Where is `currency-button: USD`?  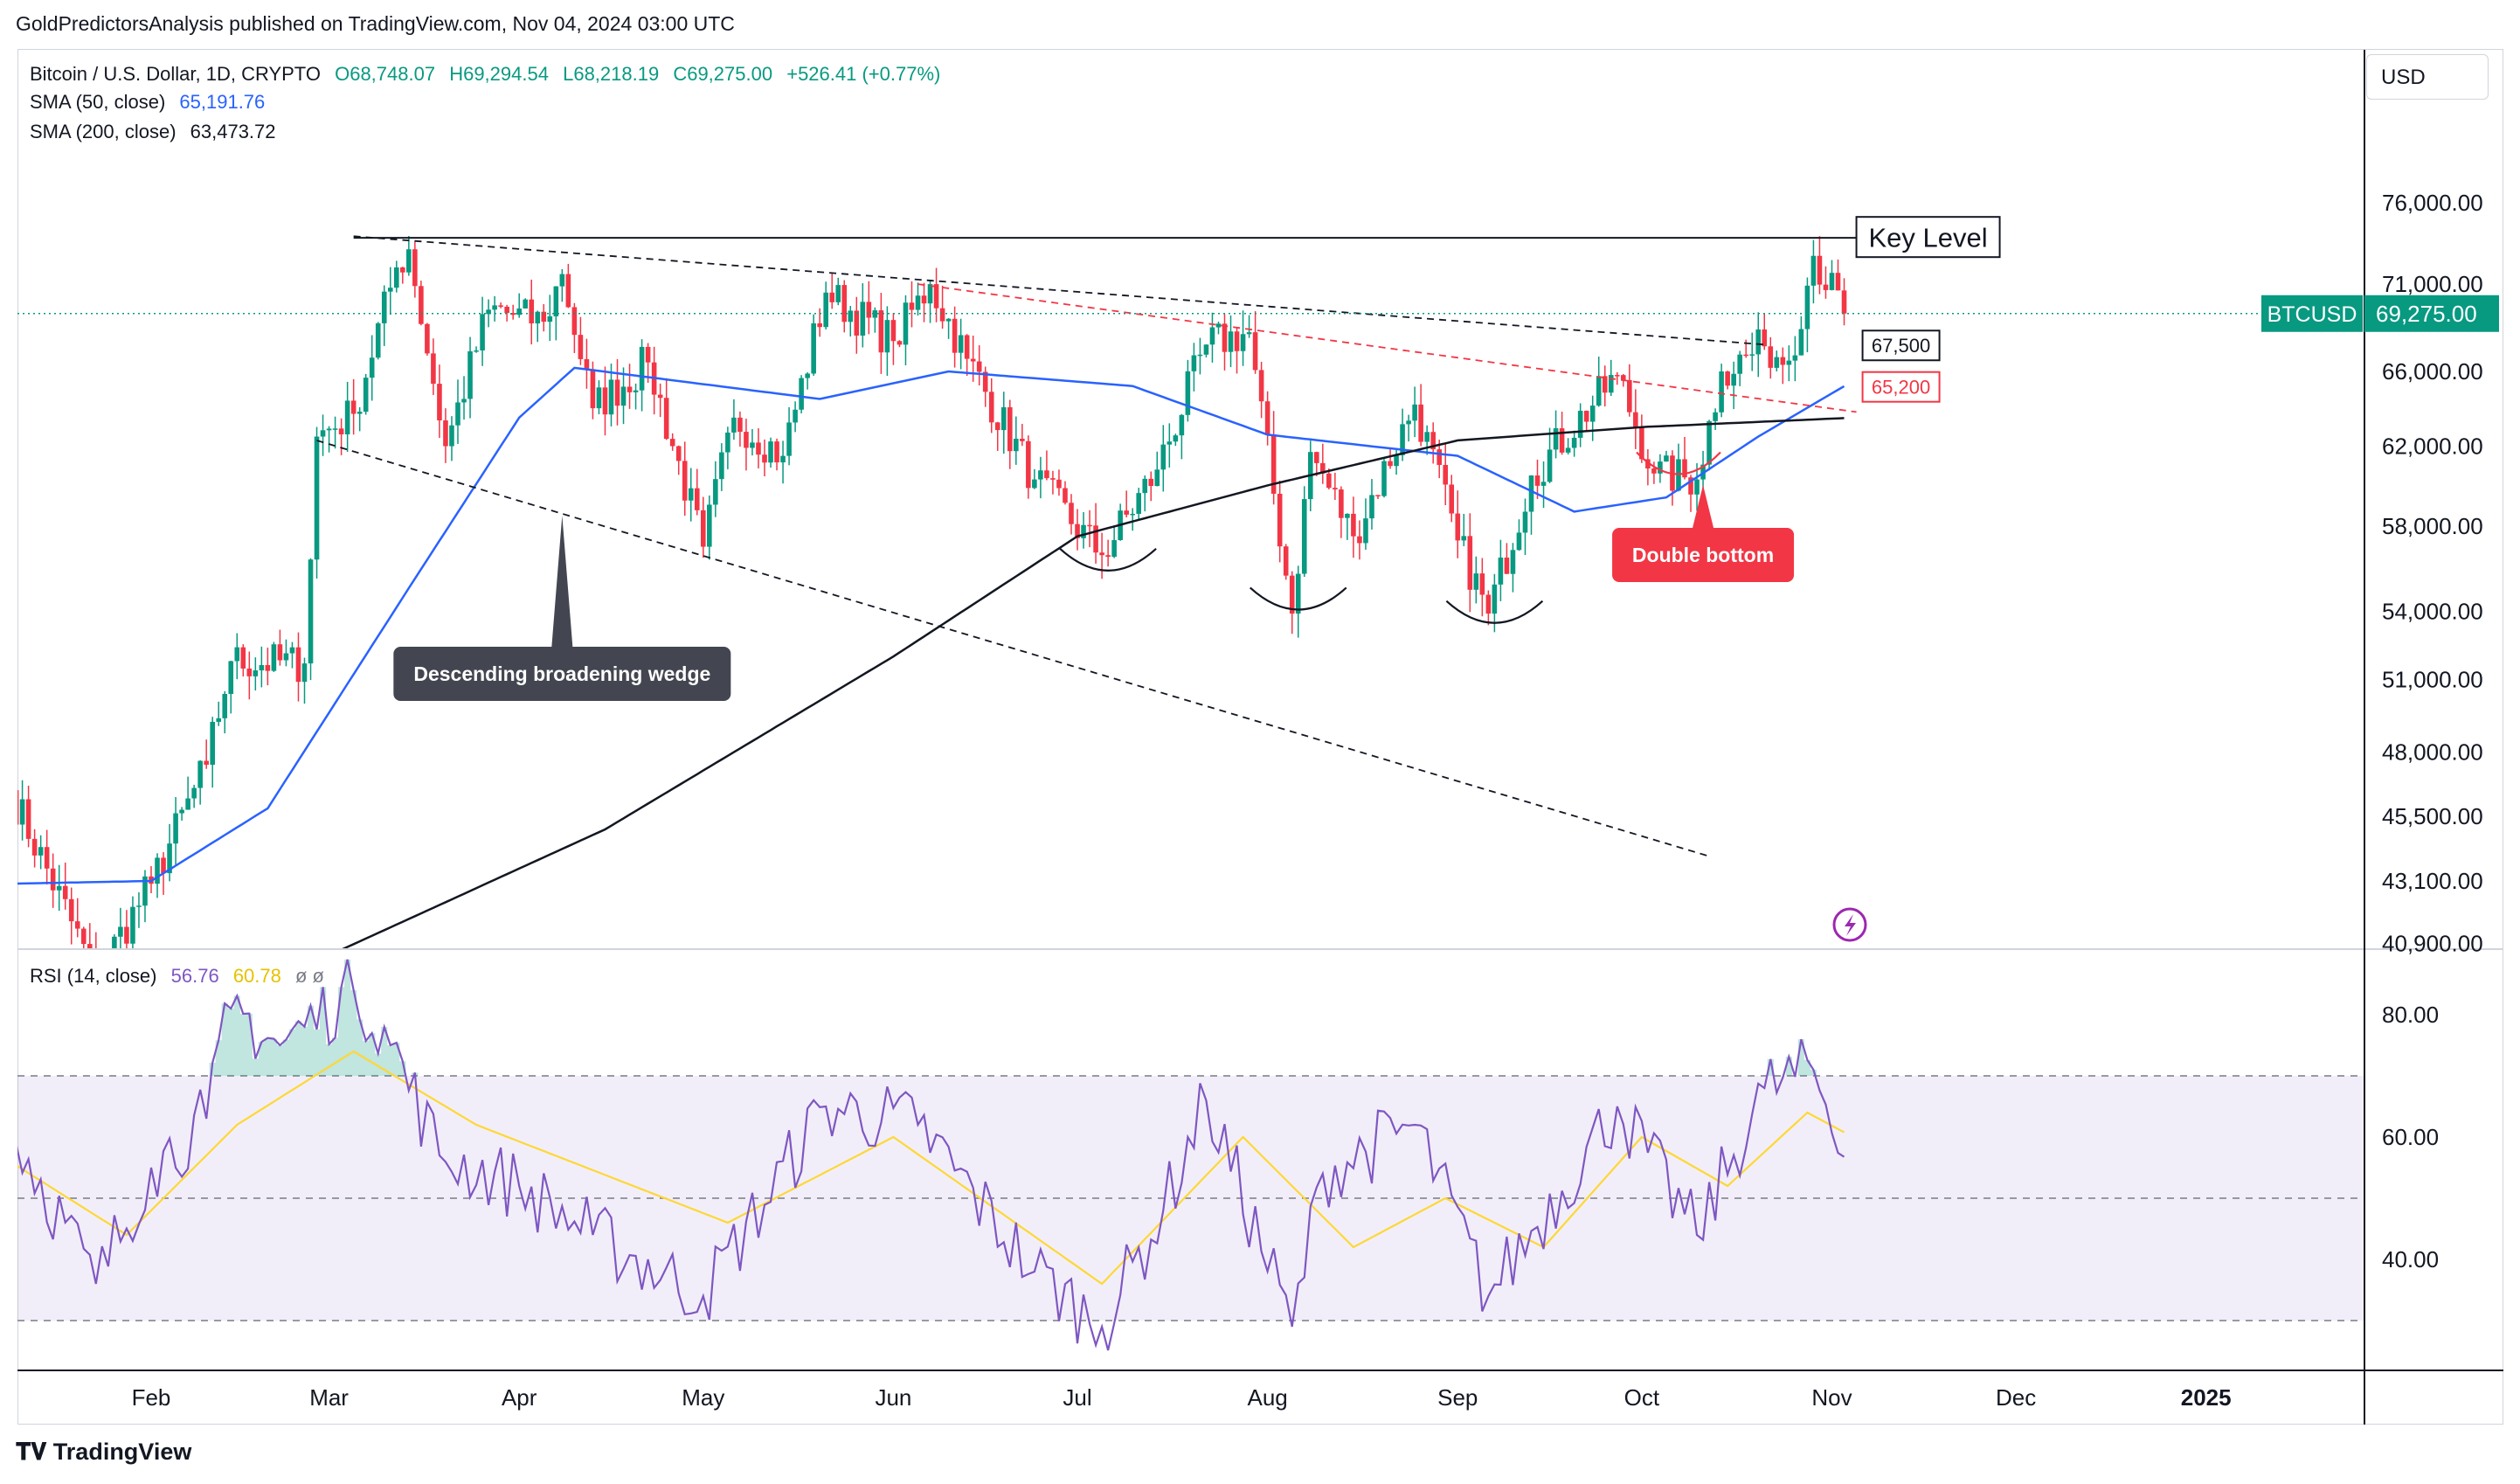
currency-button: USD is located at coordinates (2427, 77).